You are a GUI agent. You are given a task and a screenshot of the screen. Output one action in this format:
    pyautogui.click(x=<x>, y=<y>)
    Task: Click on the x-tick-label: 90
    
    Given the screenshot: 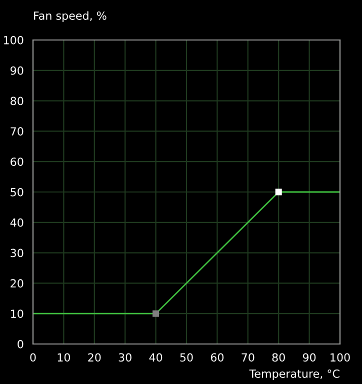 What is the action you would take?
    pyautogui.click(x=309, y=357)
    